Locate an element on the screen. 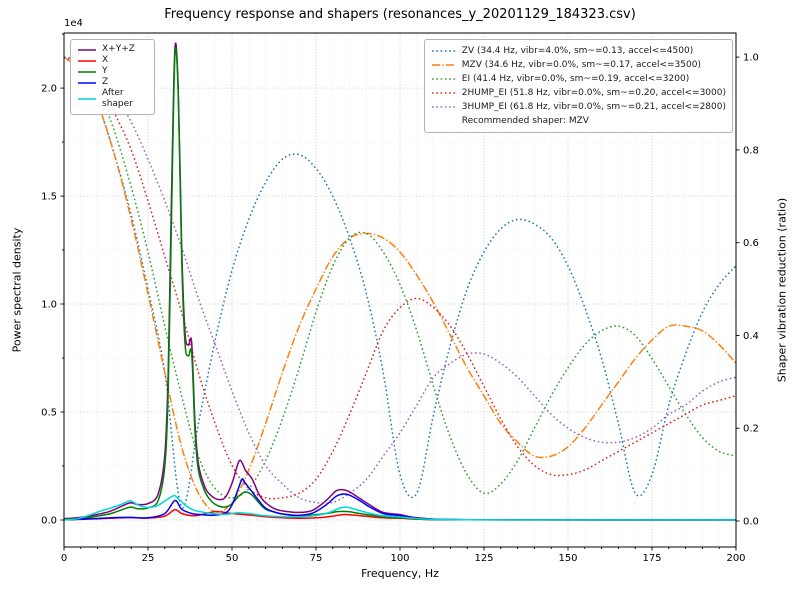  legend-item-label: X is located at coordinates (105, 60).